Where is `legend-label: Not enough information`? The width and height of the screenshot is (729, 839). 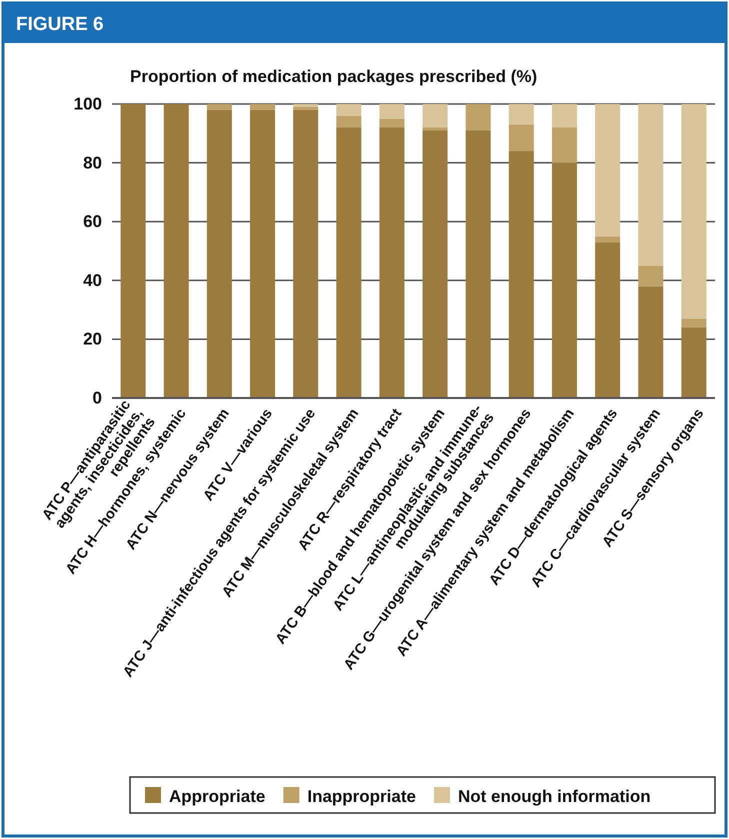 legend-label: Not enough information is located at coordinates (554, 796).